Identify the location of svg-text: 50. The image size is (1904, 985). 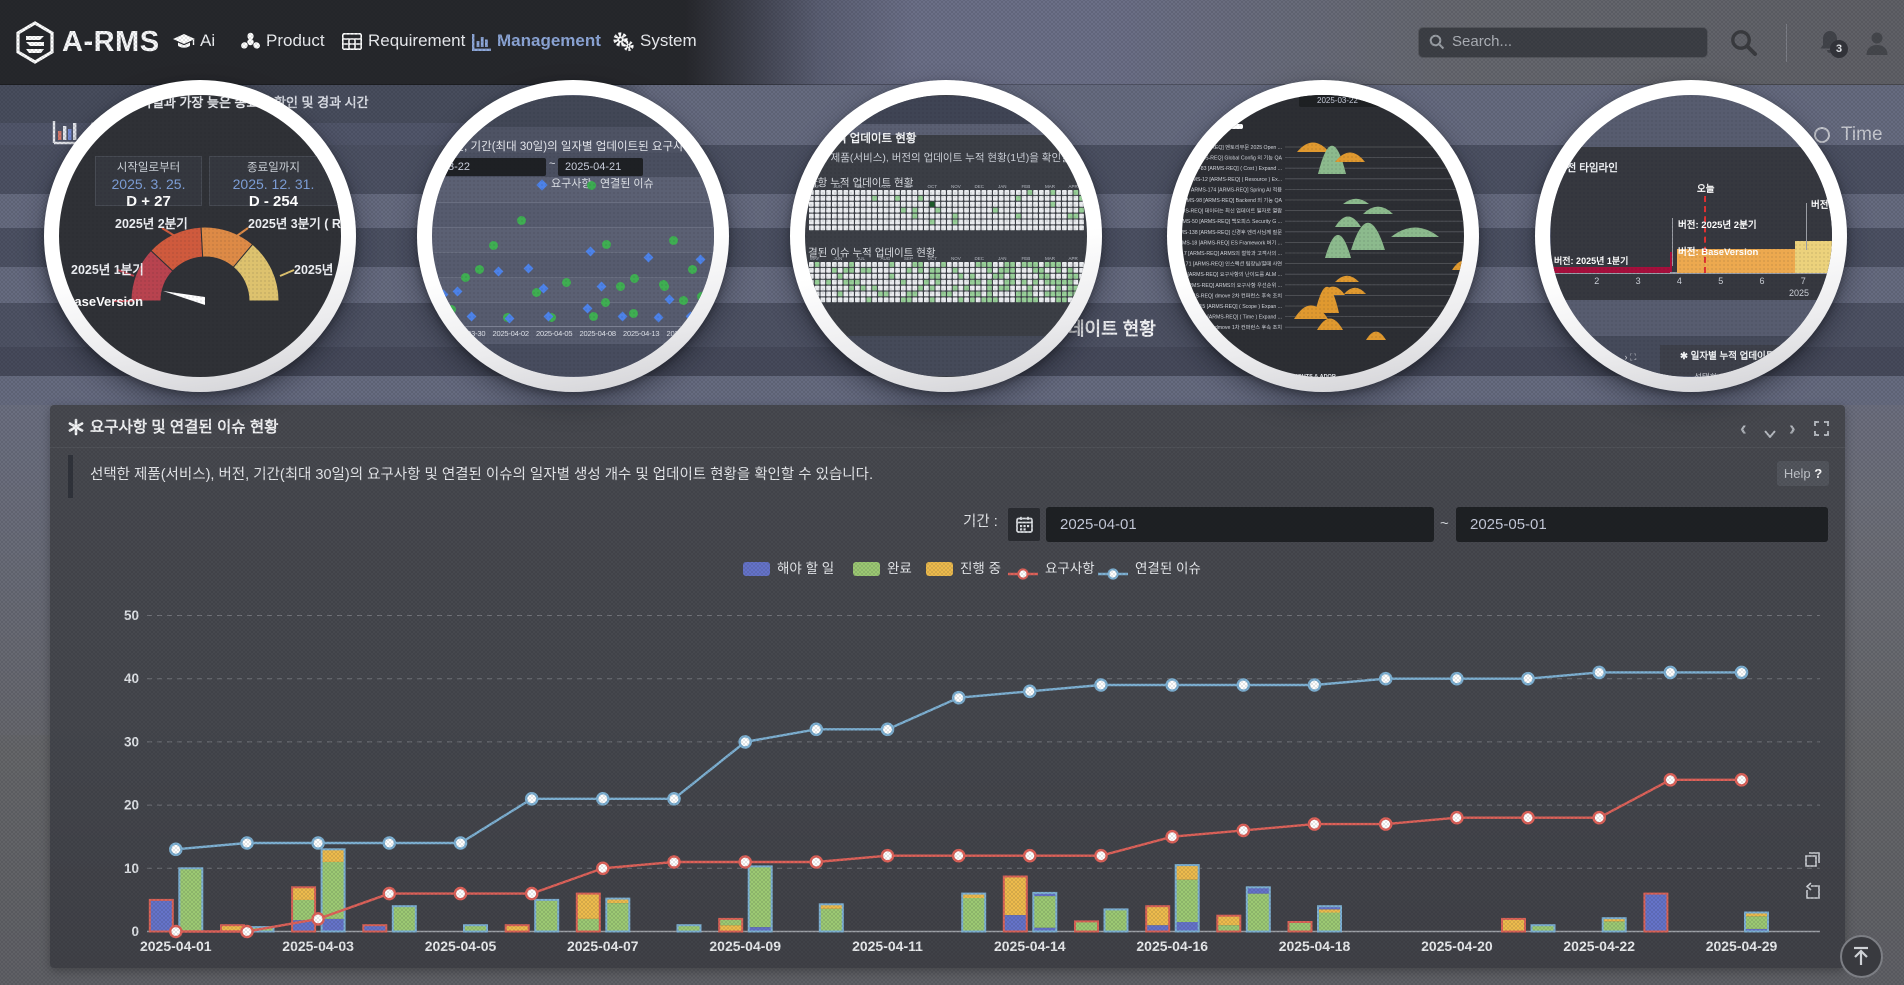
(131, 615).